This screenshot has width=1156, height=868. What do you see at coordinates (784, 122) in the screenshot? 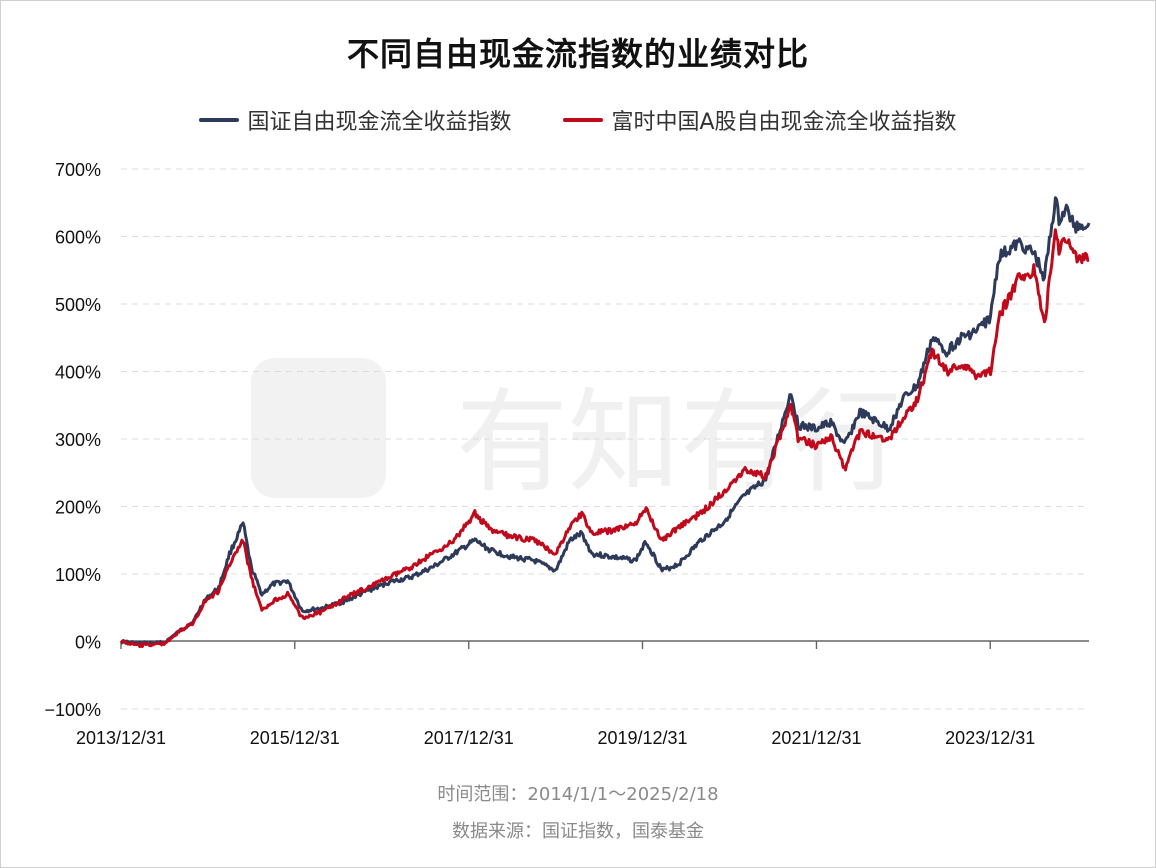
I see `legend-label-series-b: 富时中国A股自由现金流全收益指数` at bounding box center [784, 122].